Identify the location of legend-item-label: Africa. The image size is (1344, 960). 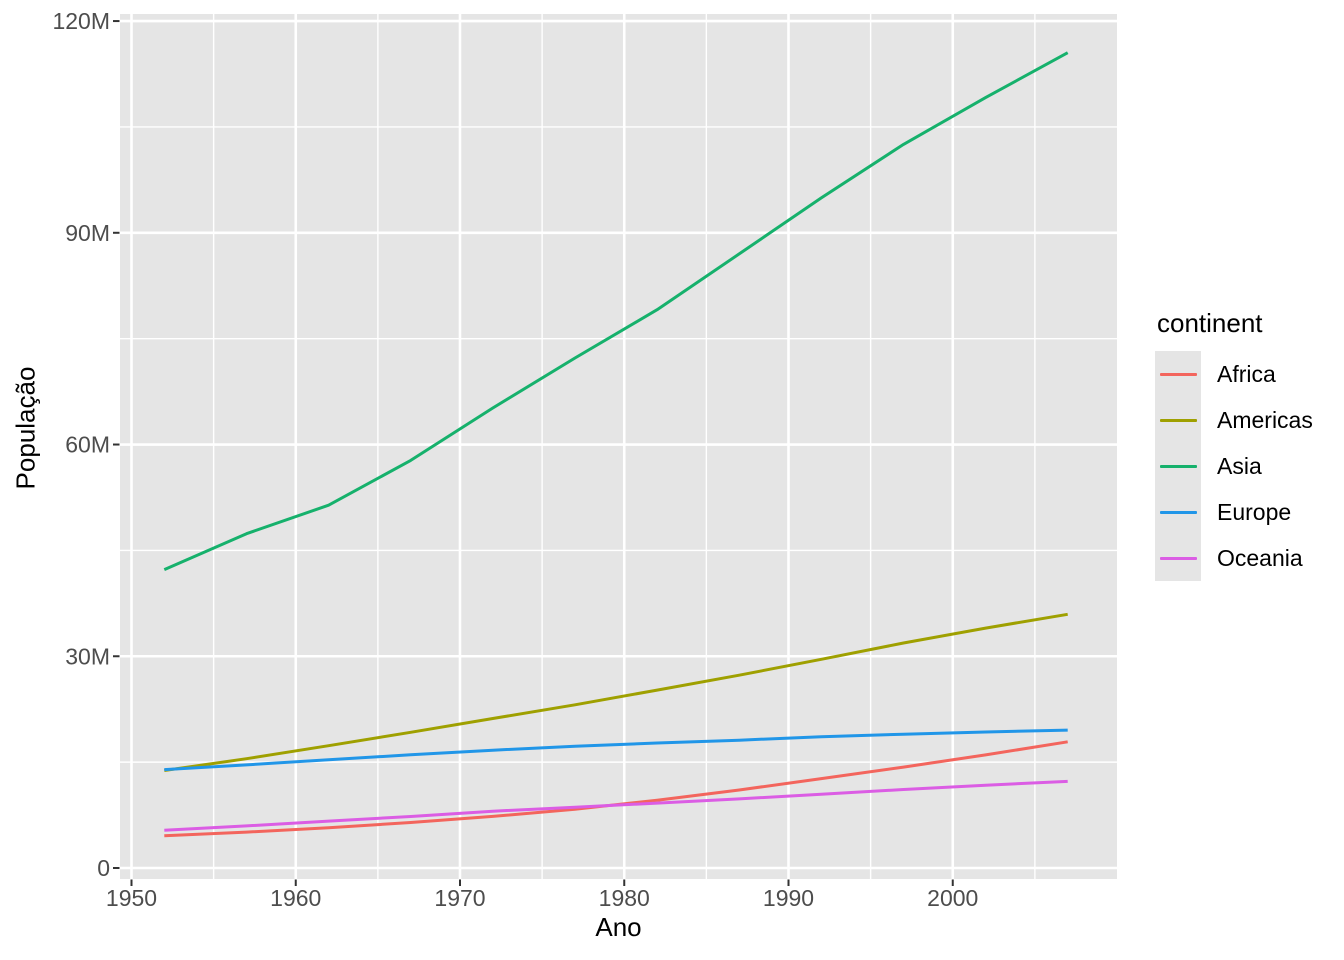
(1246, 373).